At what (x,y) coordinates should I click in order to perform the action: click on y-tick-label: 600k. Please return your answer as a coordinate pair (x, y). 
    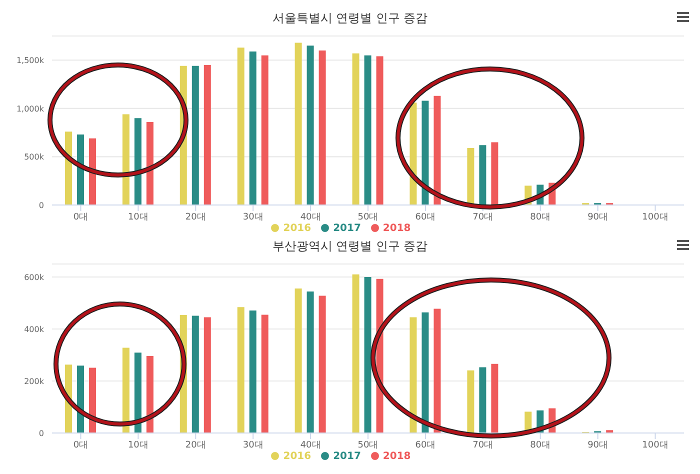
    Looking at the image, I should click on (34, 277).